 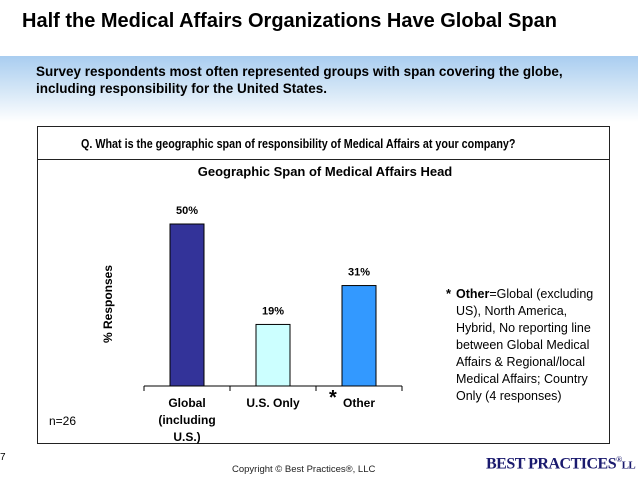 I want to click on slide-number: 7, so click(x=3, y=457).